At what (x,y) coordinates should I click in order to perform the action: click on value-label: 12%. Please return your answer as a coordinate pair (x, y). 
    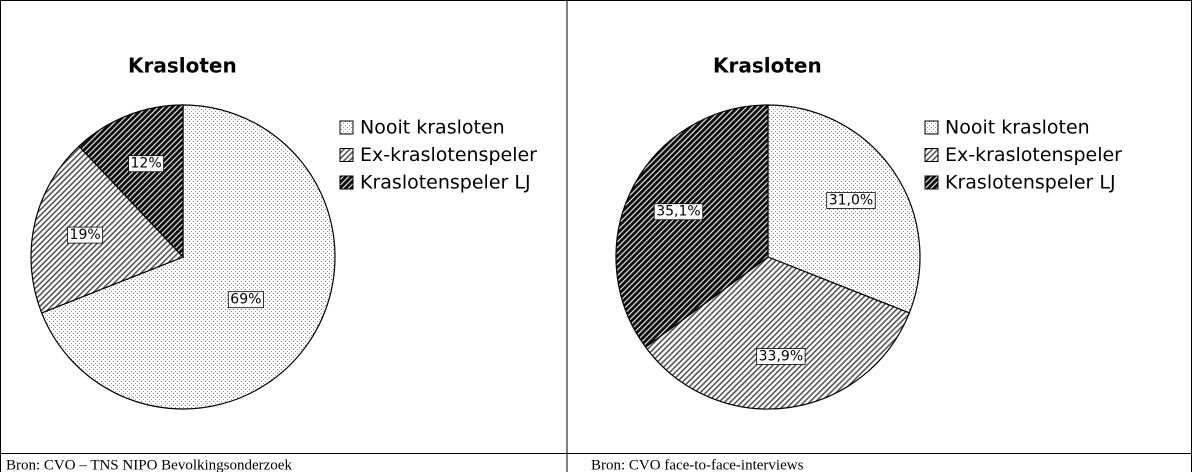
    Looking at the image, I should click on (146, 164).